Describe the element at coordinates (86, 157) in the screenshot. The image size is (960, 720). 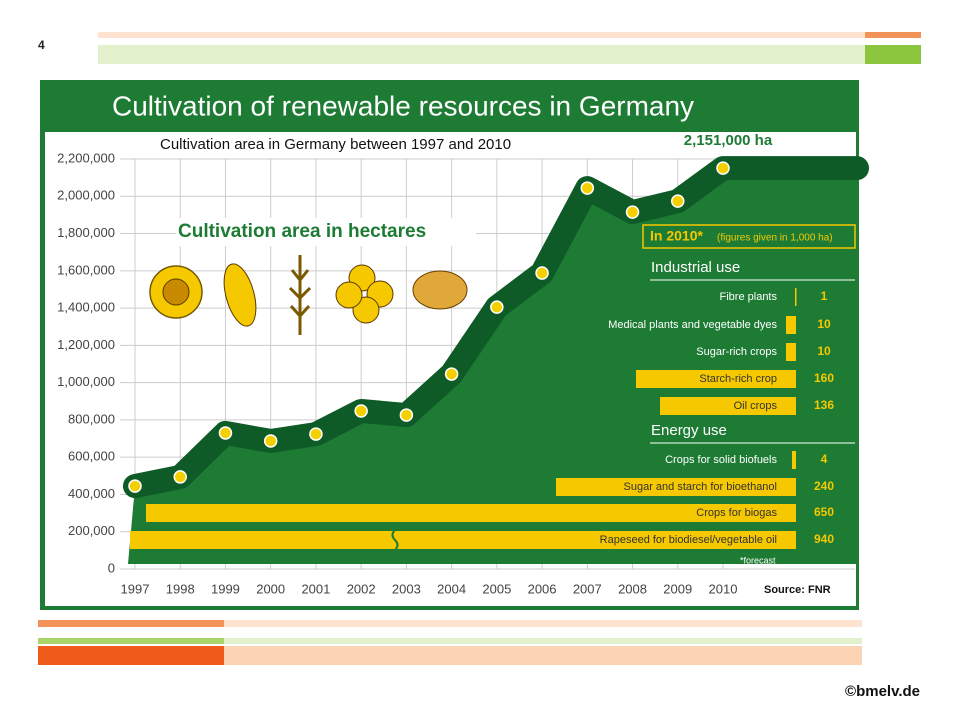
I see `y-tick-label: 2,200,000` at that location.